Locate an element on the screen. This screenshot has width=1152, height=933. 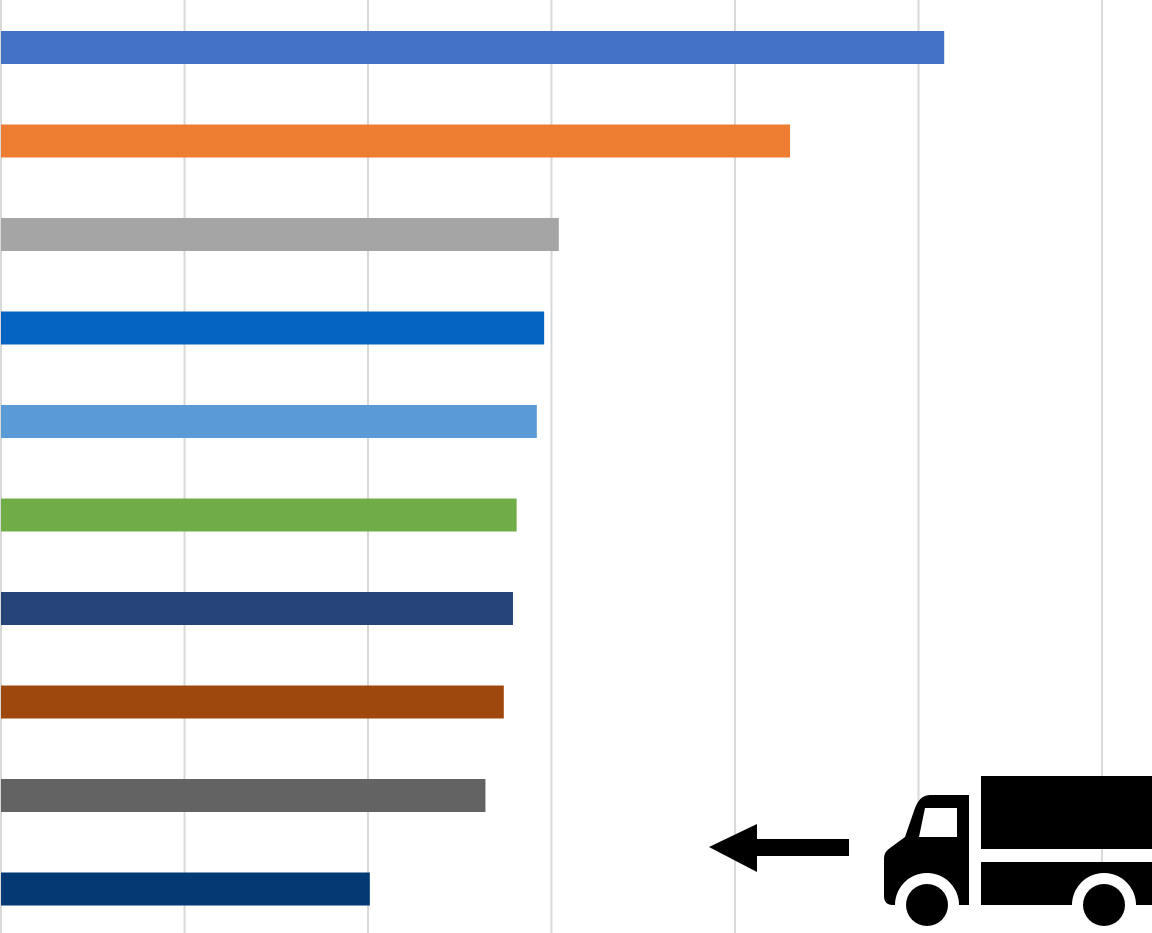
left-arrow-icon is located at coordinates (779, 848).